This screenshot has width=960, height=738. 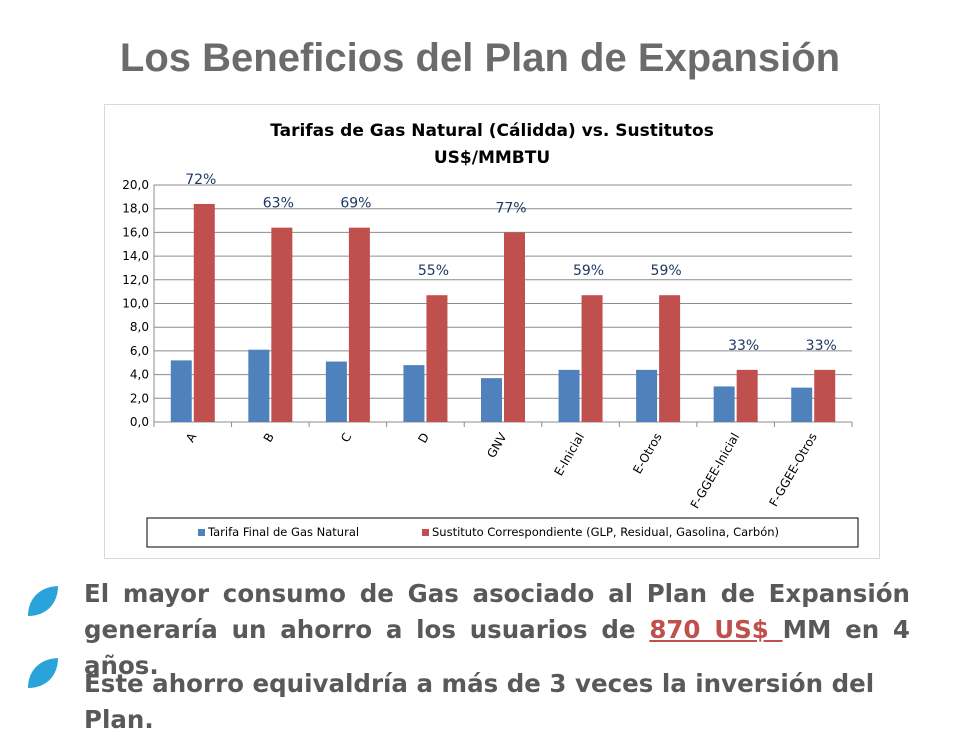 What do you see at coordinates (139, 398) in the screenshot?
I see `y-tick-label: 2,0` at bounding box center [139, 398].